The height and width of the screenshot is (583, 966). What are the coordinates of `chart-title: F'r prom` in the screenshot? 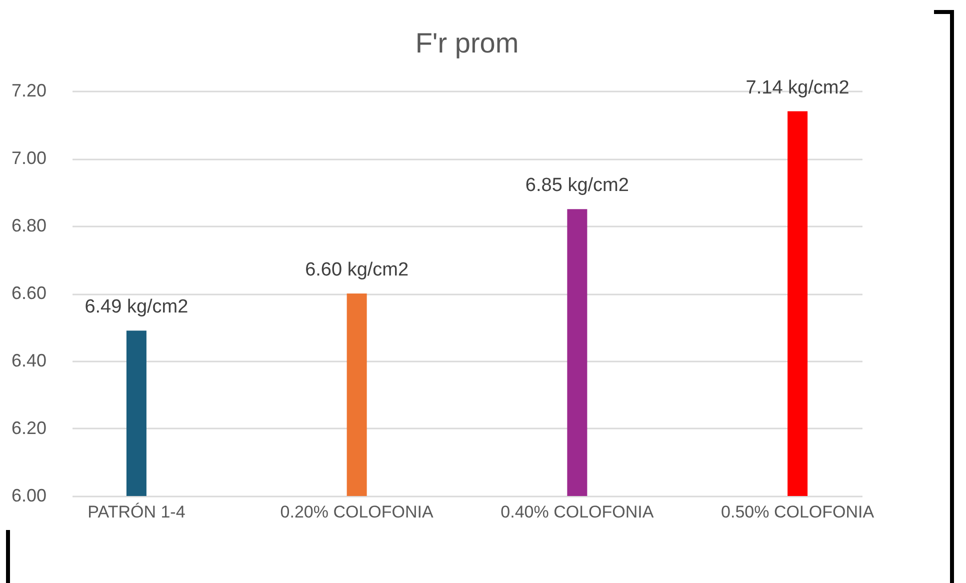 It's located at (467, 42).